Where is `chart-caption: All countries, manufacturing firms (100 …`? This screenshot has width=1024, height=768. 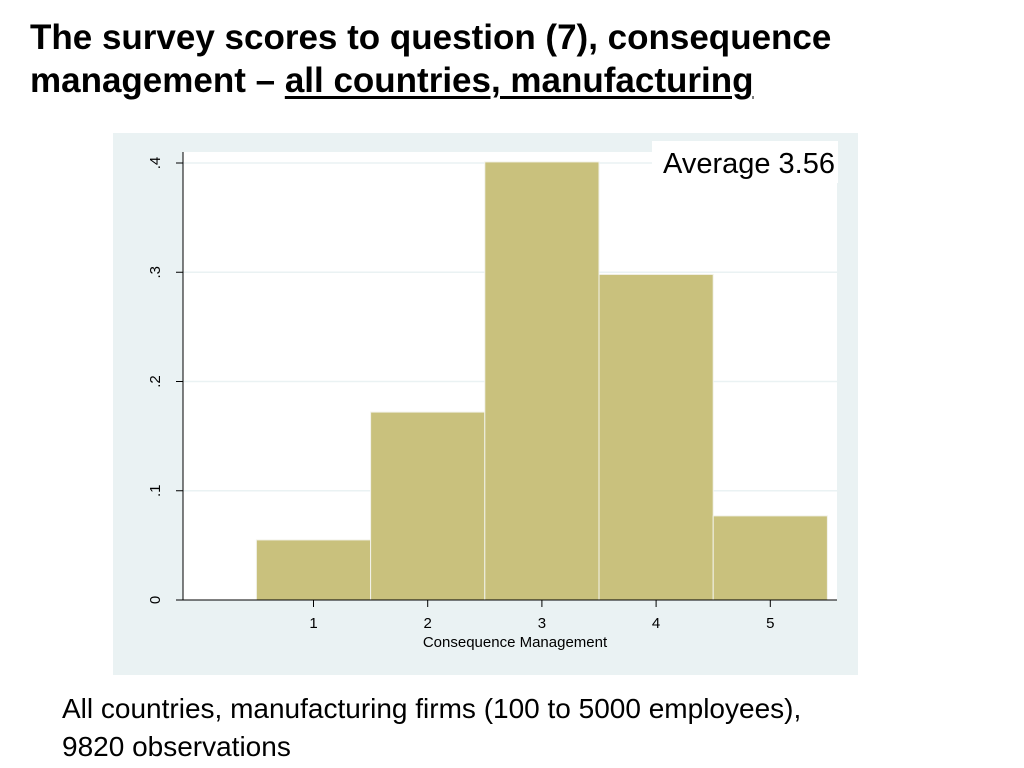
chart-caption: All countries, manufacturing firms (100 … is located at coordinates (532, 728).